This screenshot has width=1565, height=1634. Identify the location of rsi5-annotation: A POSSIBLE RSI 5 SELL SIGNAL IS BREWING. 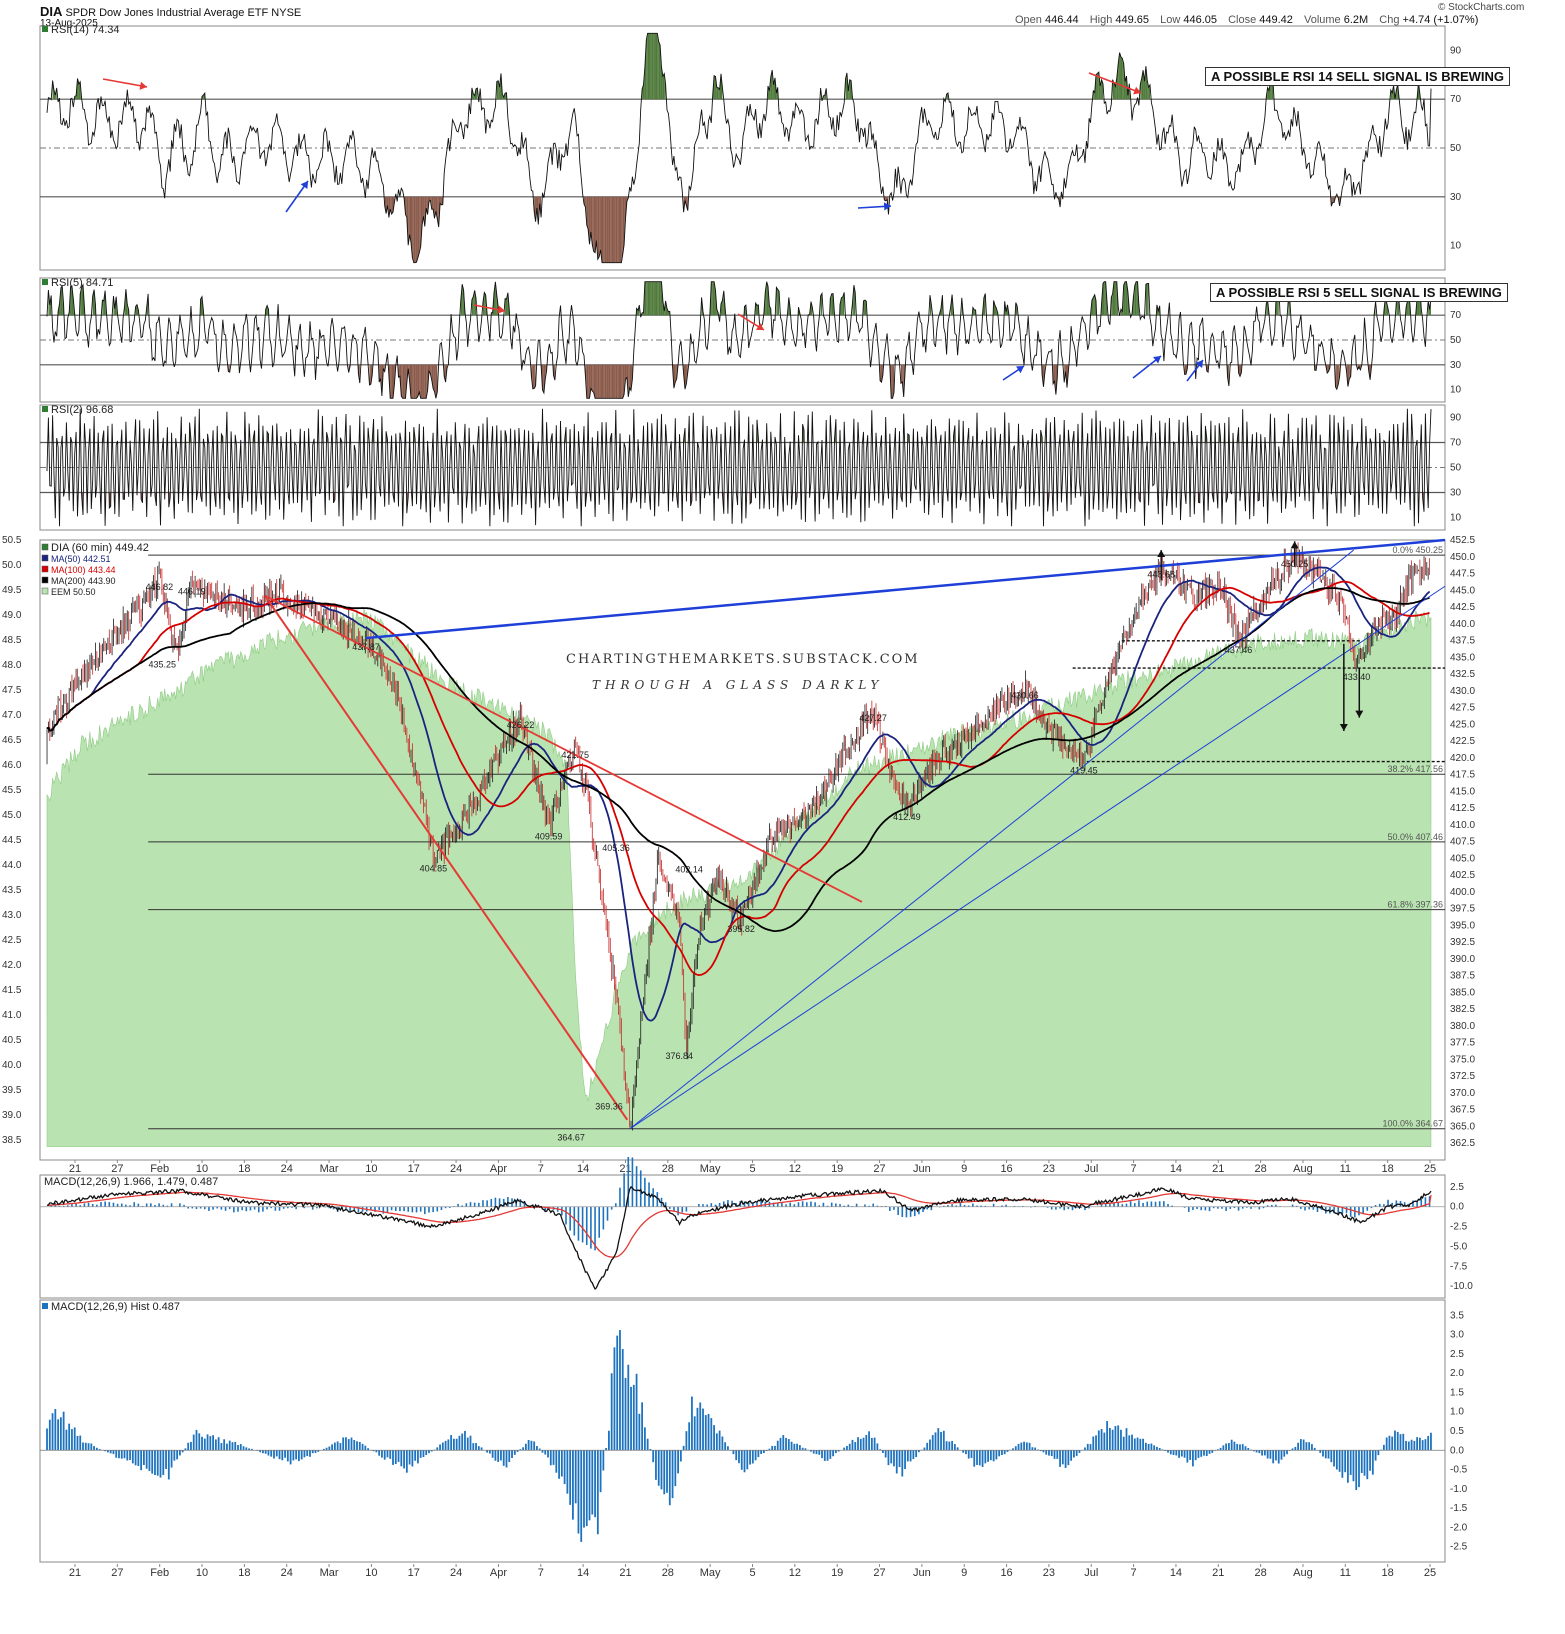
(1359, 292).